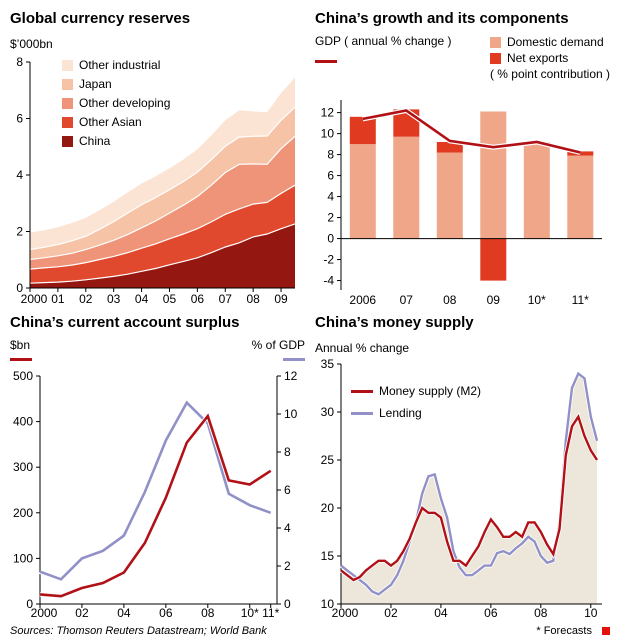  Describe the element at coordinates (394, 322) in the screenshot. I see `chart-title-money-supply: China’s money supply` at that location.